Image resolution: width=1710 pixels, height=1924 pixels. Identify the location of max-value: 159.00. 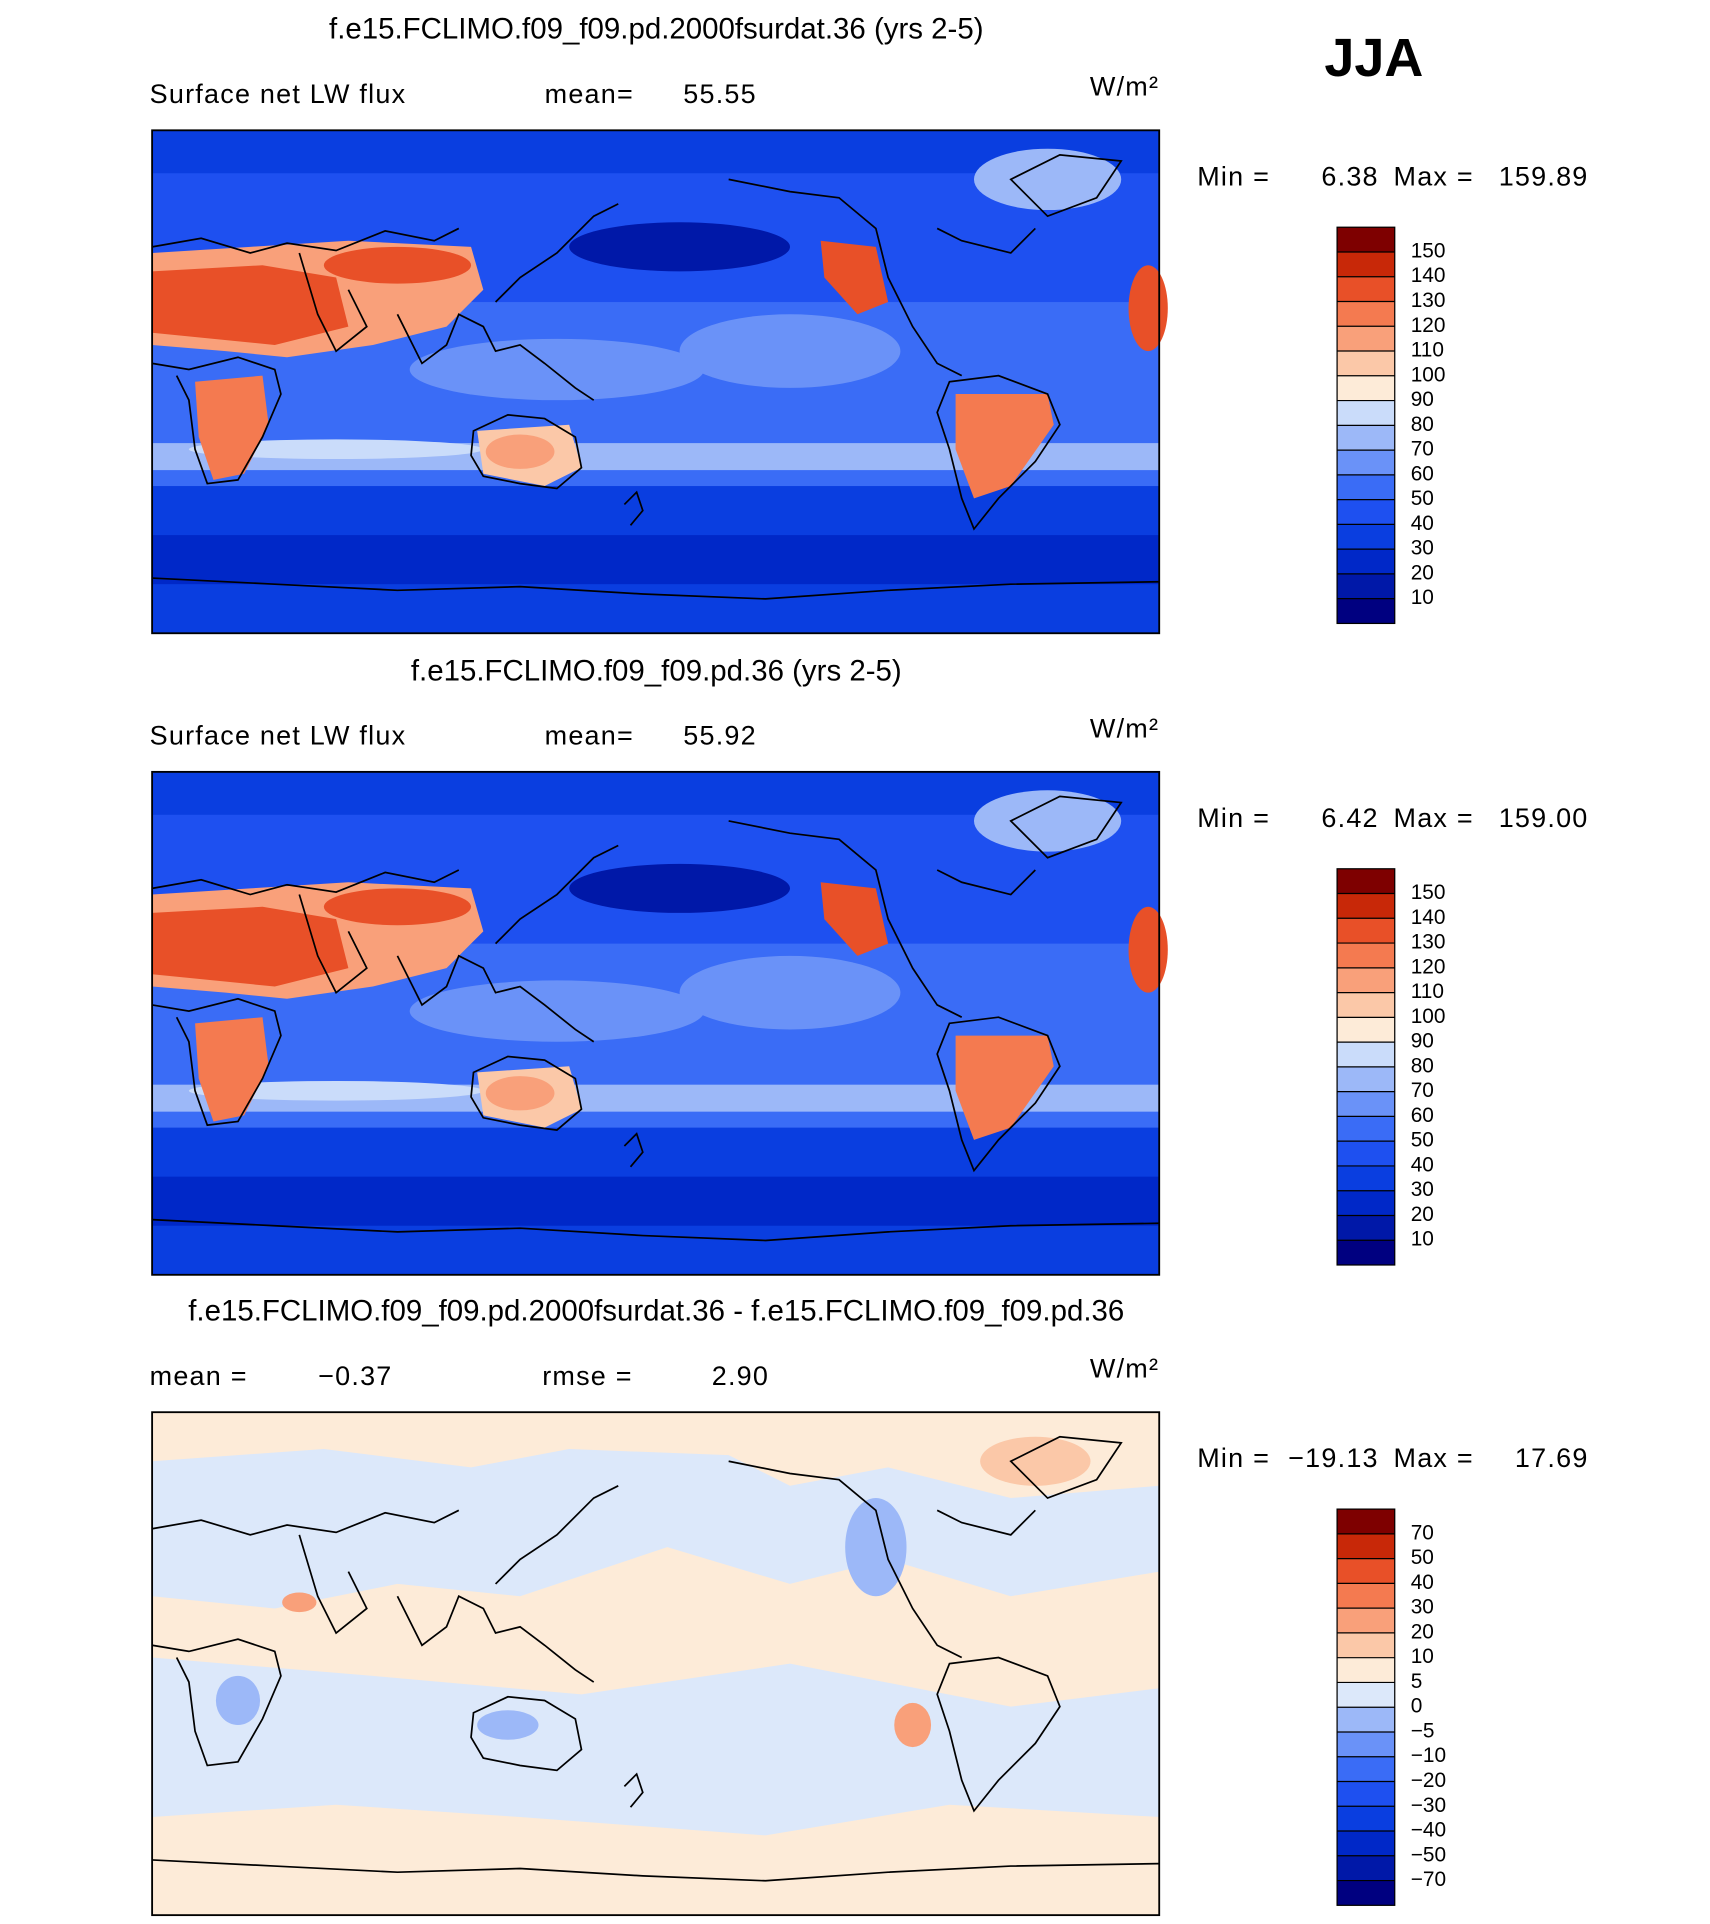
(1544, 818).